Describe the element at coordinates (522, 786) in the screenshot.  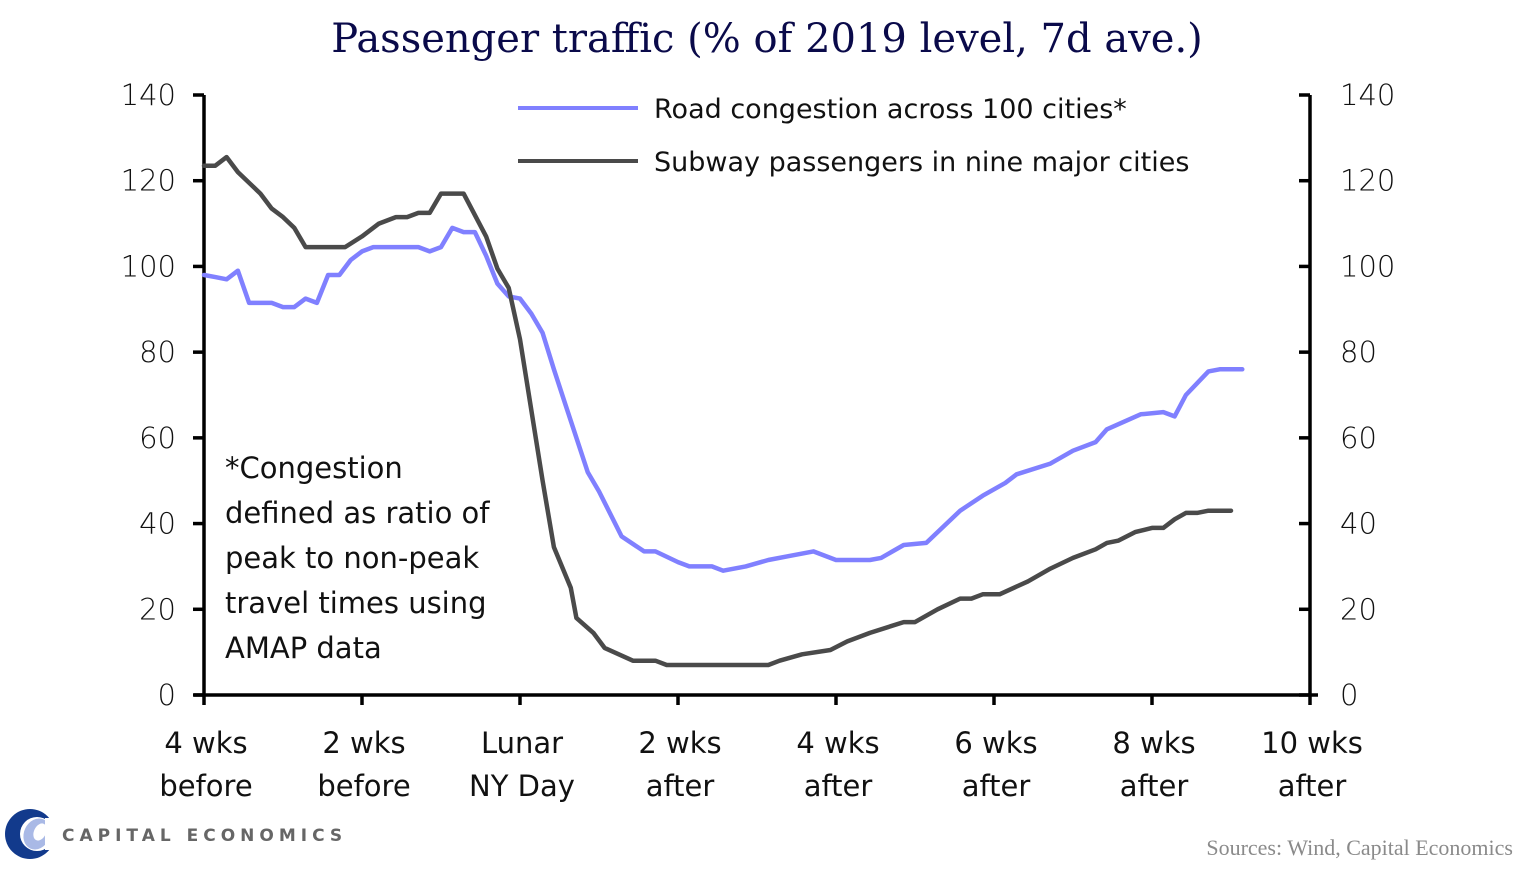
I see `x-tick-label: NY Day` at that location.